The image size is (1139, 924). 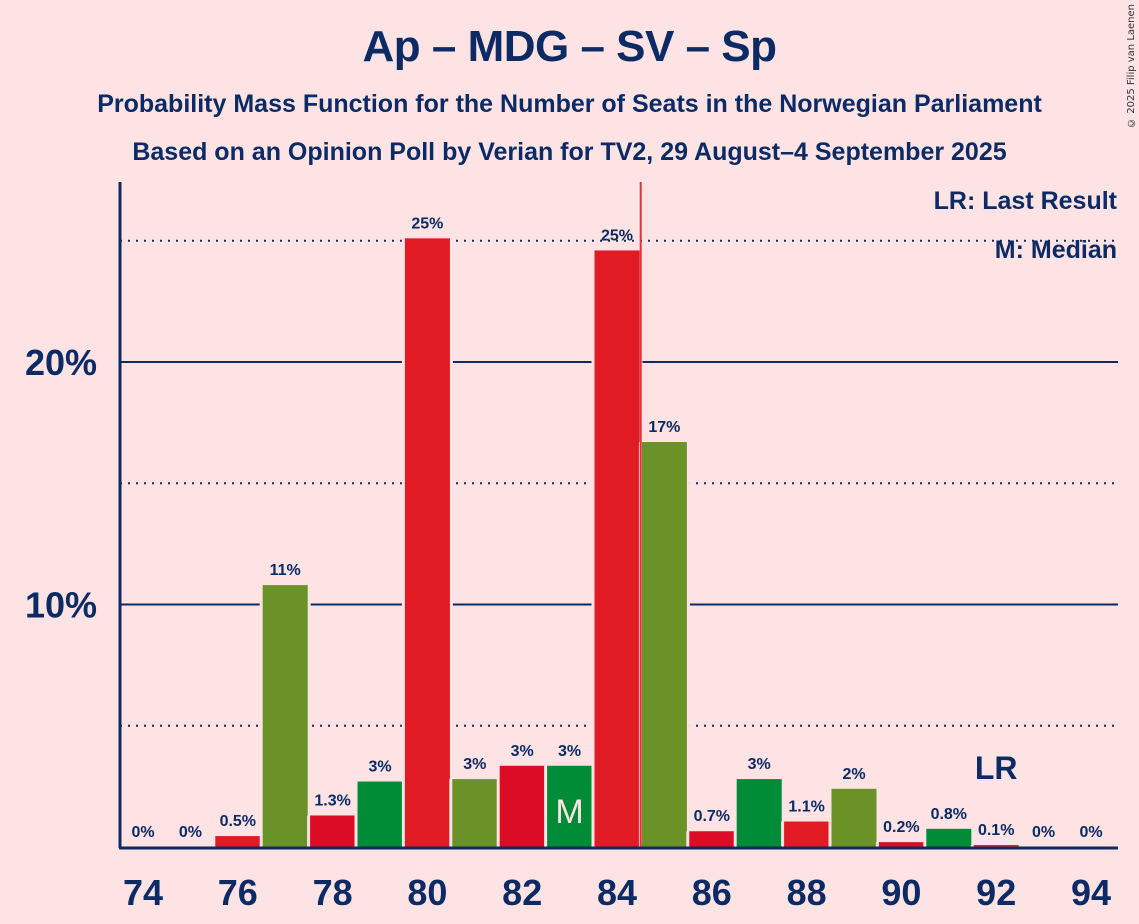 What do you see at coordinates (712, 892) in the screenshot?
I see `x-tick-label: 86` at bounding box center [712, 892].